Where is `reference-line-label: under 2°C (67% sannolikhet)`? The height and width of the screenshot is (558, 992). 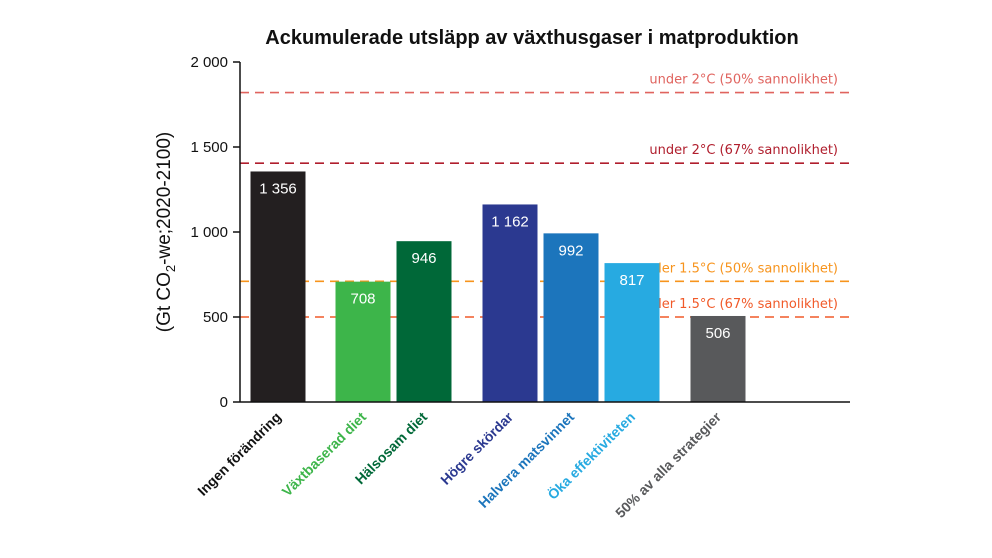 reference-line-label: under 2°C (67% sannolikhet) is located at coordinates (743, 150).